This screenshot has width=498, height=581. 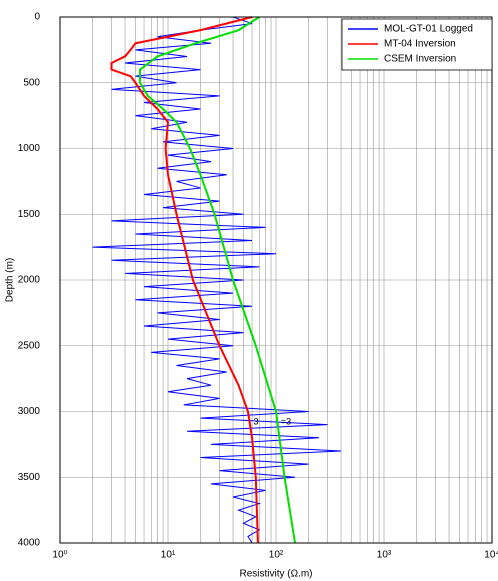 What do you see at coordinates (491, 555) in the screenshot?
I see `x-tick-label: 10⁴` at bounding box center [491, 555].